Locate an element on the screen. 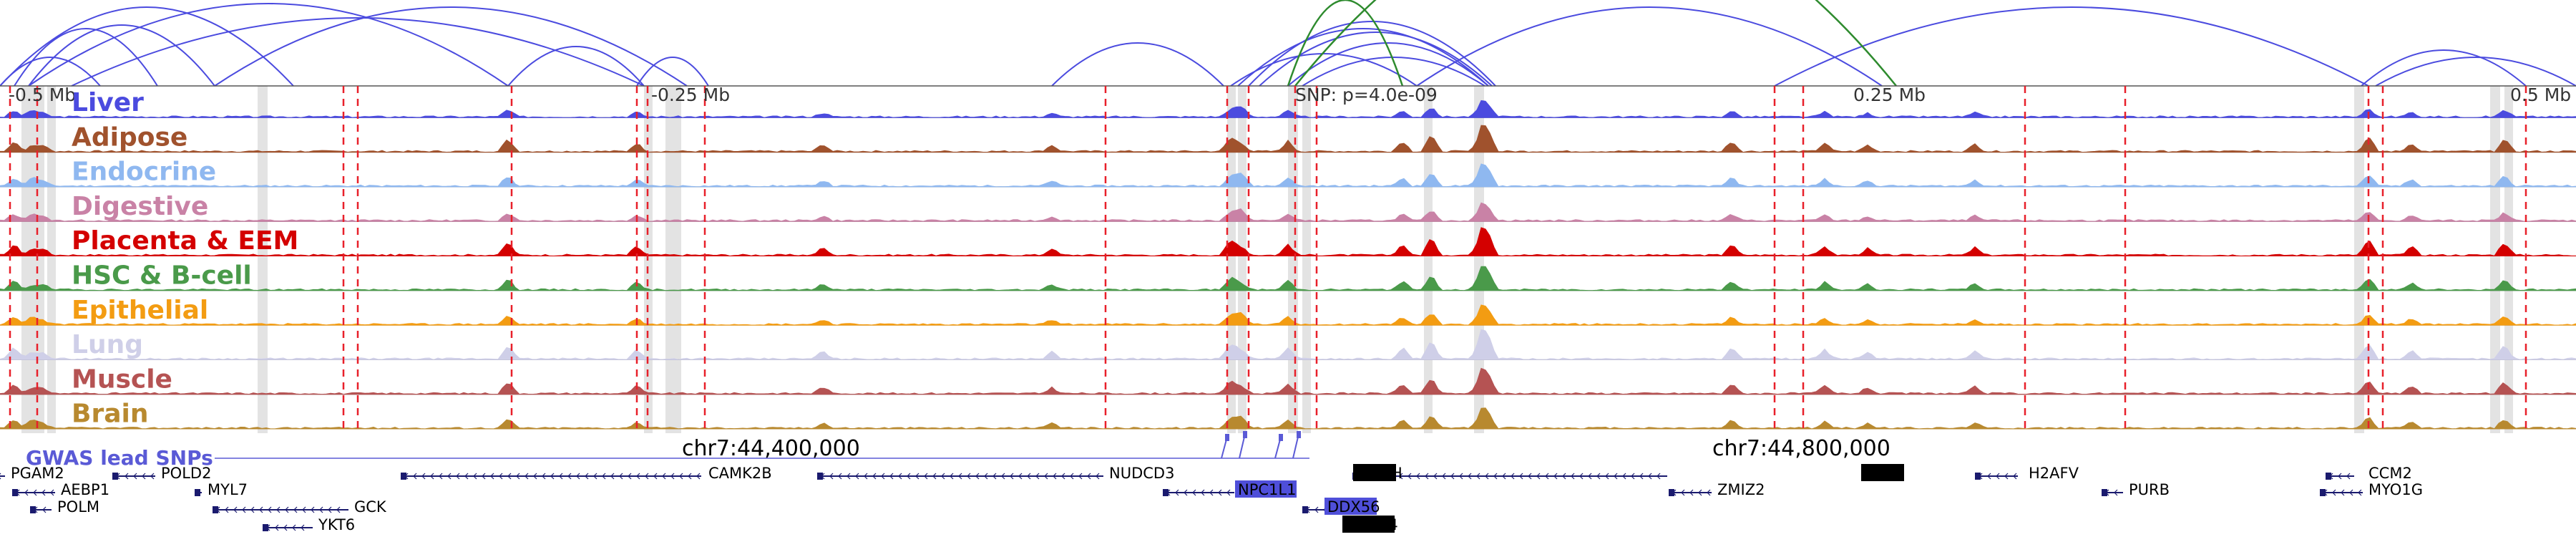  axis-tick-label: -0.5 Mb is located at coordinates (42, 94).